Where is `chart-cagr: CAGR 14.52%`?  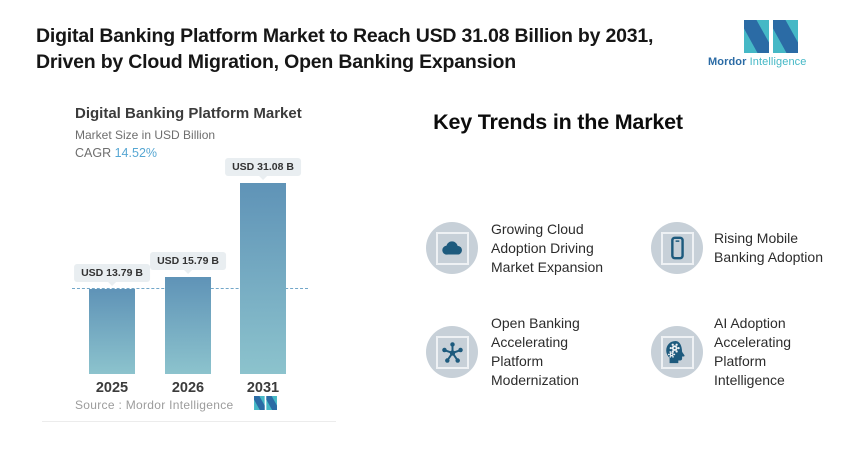 chart-cagr: CAGR 14.52% is located at coordinates (116, 153).